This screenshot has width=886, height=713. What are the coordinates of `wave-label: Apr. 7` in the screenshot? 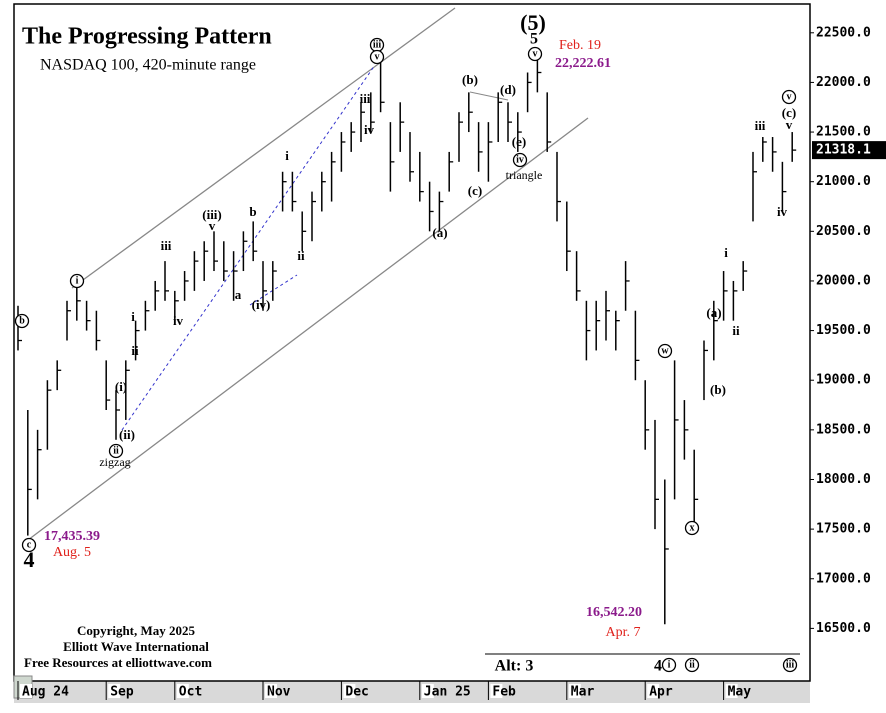 It's located at (623, 632).